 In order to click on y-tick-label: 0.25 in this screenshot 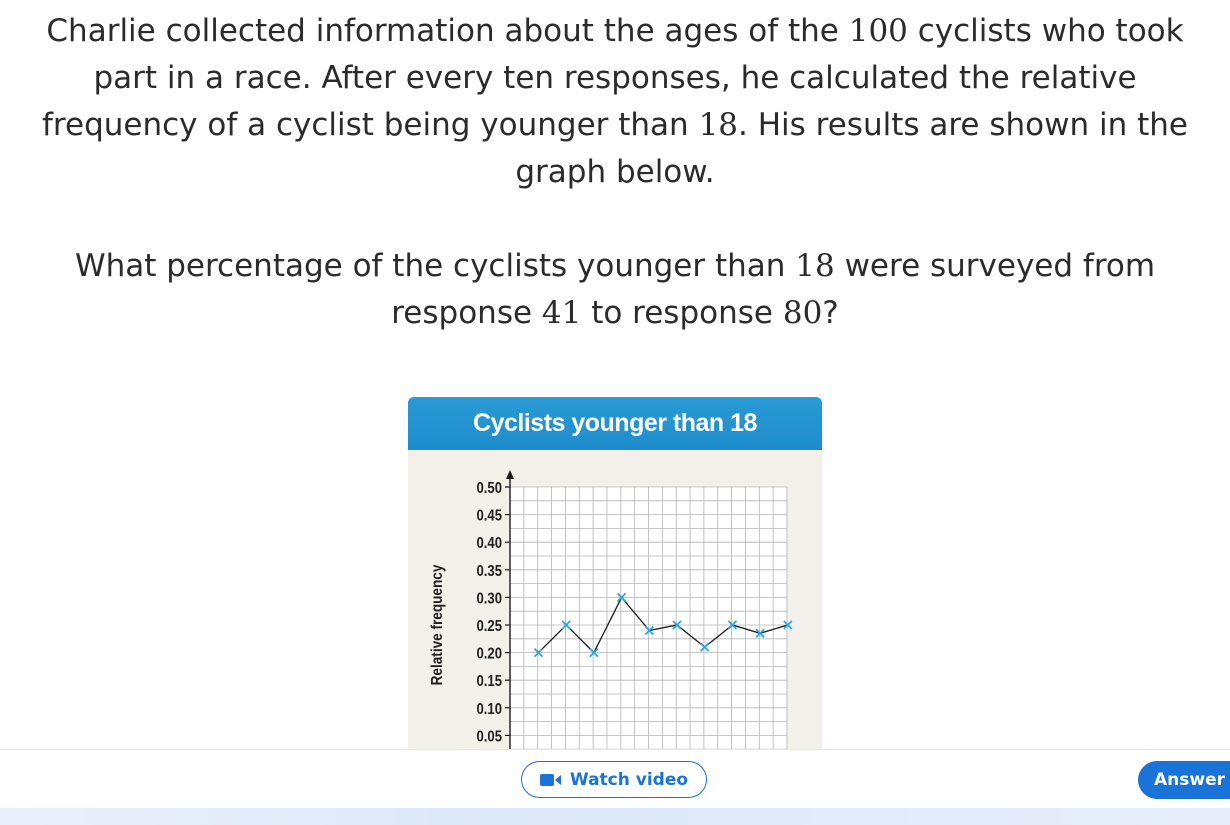, I will do `click(489, 626)`.